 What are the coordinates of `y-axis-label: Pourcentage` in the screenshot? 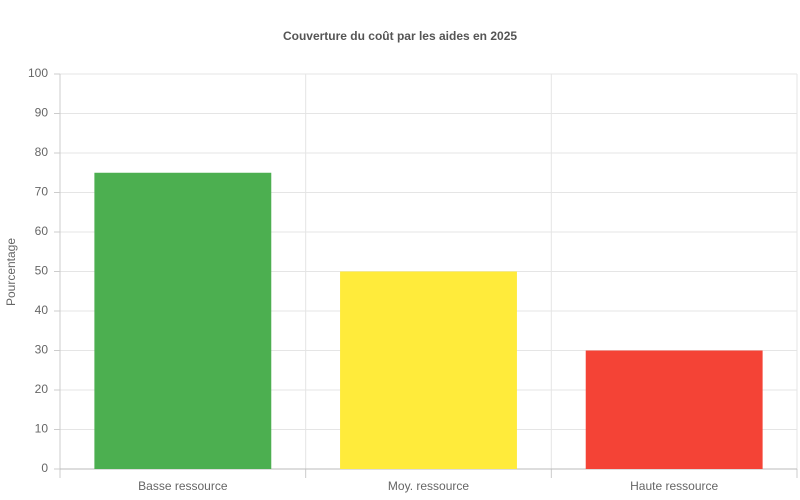 It's located at (11, 272).